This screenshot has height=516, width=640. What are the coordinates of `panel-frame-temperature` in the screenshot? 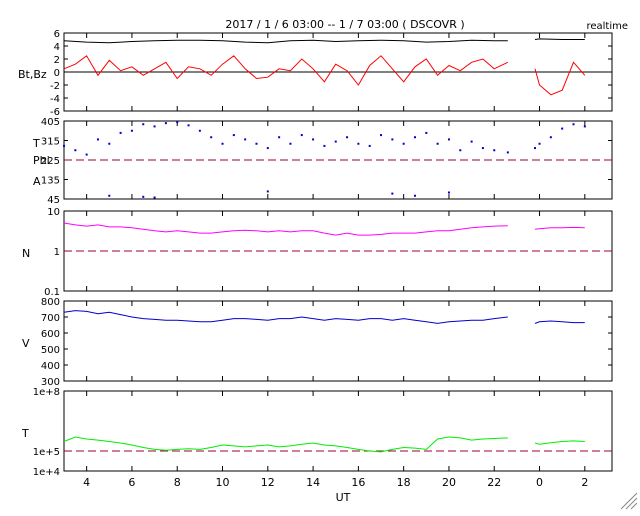 It's located at (338, 431).